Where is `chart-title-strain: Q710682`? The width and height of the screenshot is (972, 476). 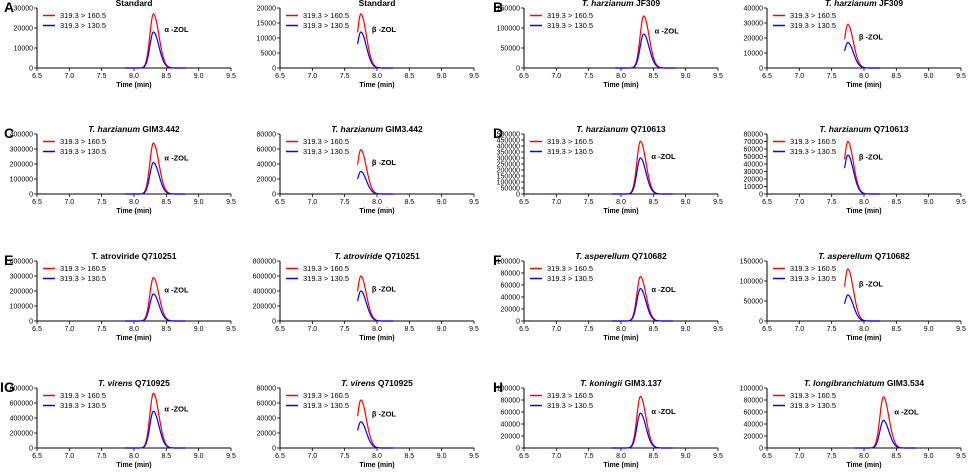 chart-title-strain: Q710682 is located at coordinates (648, 256).